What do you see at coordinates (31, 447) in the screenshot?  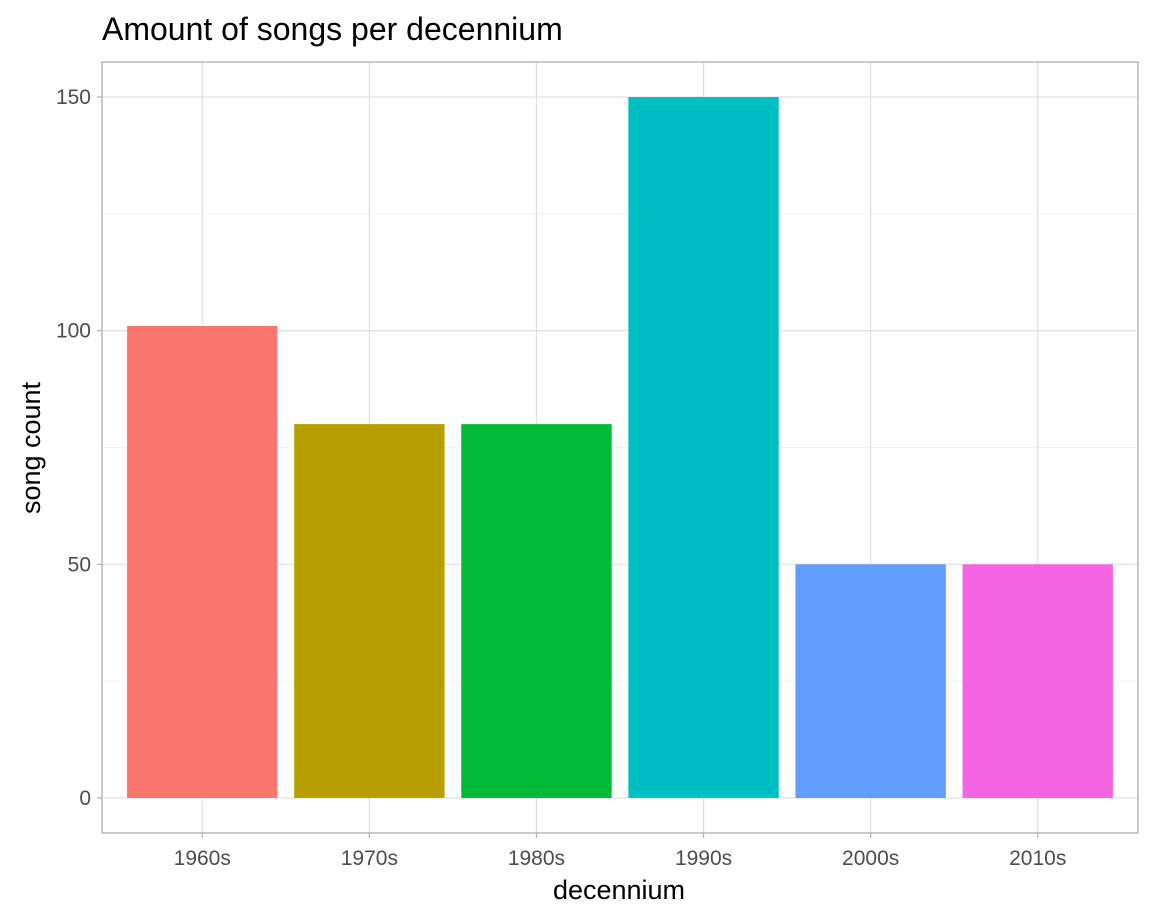 I see `y-axis-title: song count` at bounding box center [31, 447].